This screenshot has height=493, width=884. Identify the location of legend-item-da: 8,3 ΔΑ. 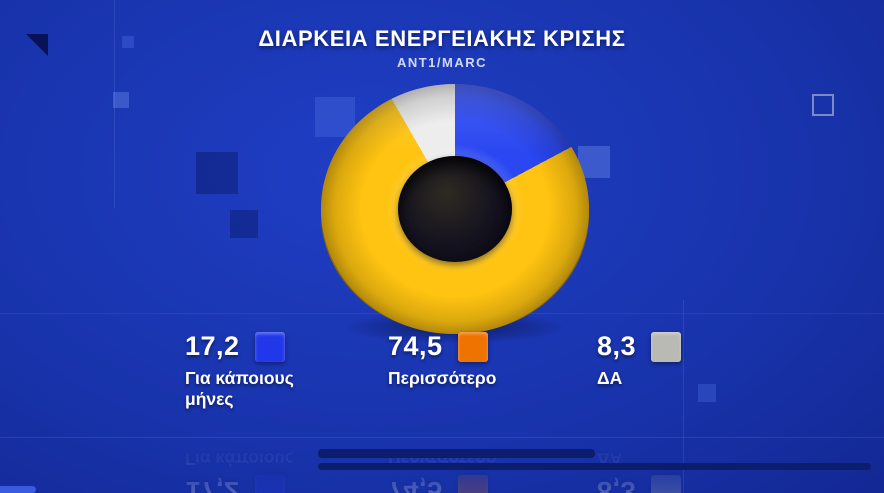
(702, 360).